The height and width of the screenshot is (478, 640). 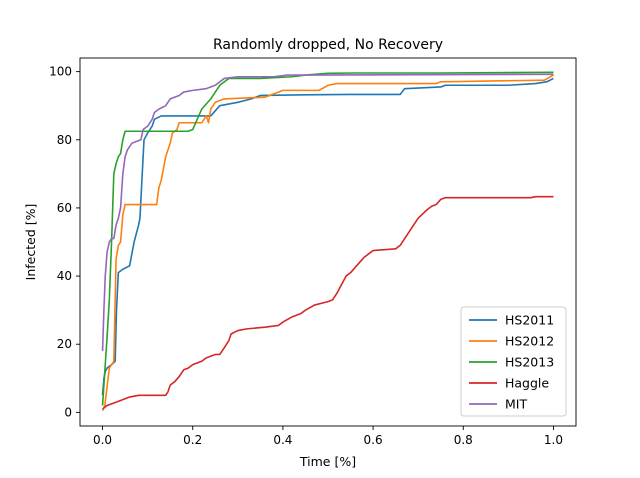 What do you see at coordinates (64, 344) in the screenshot?
I see `y-tick-label: 20` at bounding box center [64, 344].